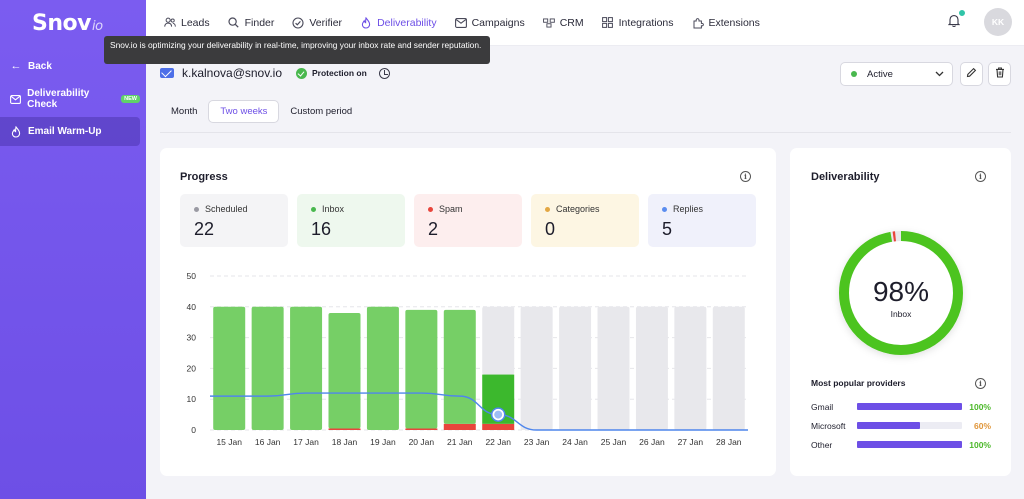  Describe the element at coordinates (184, 111) in the screenshot. I see `tab-month: Month` at that location.